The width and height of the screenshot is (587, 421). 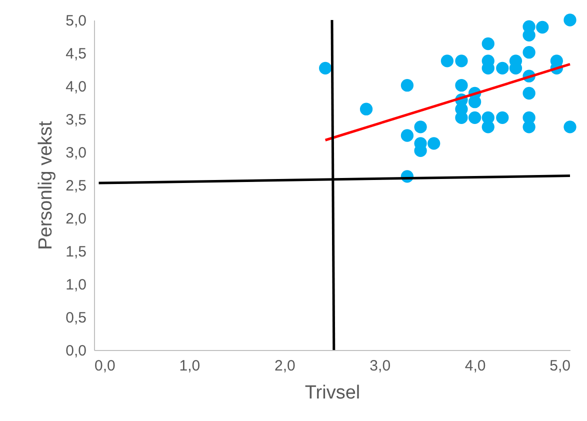 What do you see at coordinates (76, 153) in the screenshot?
I see `y-tick-label: 3,0` at bounding box center [76, 153].